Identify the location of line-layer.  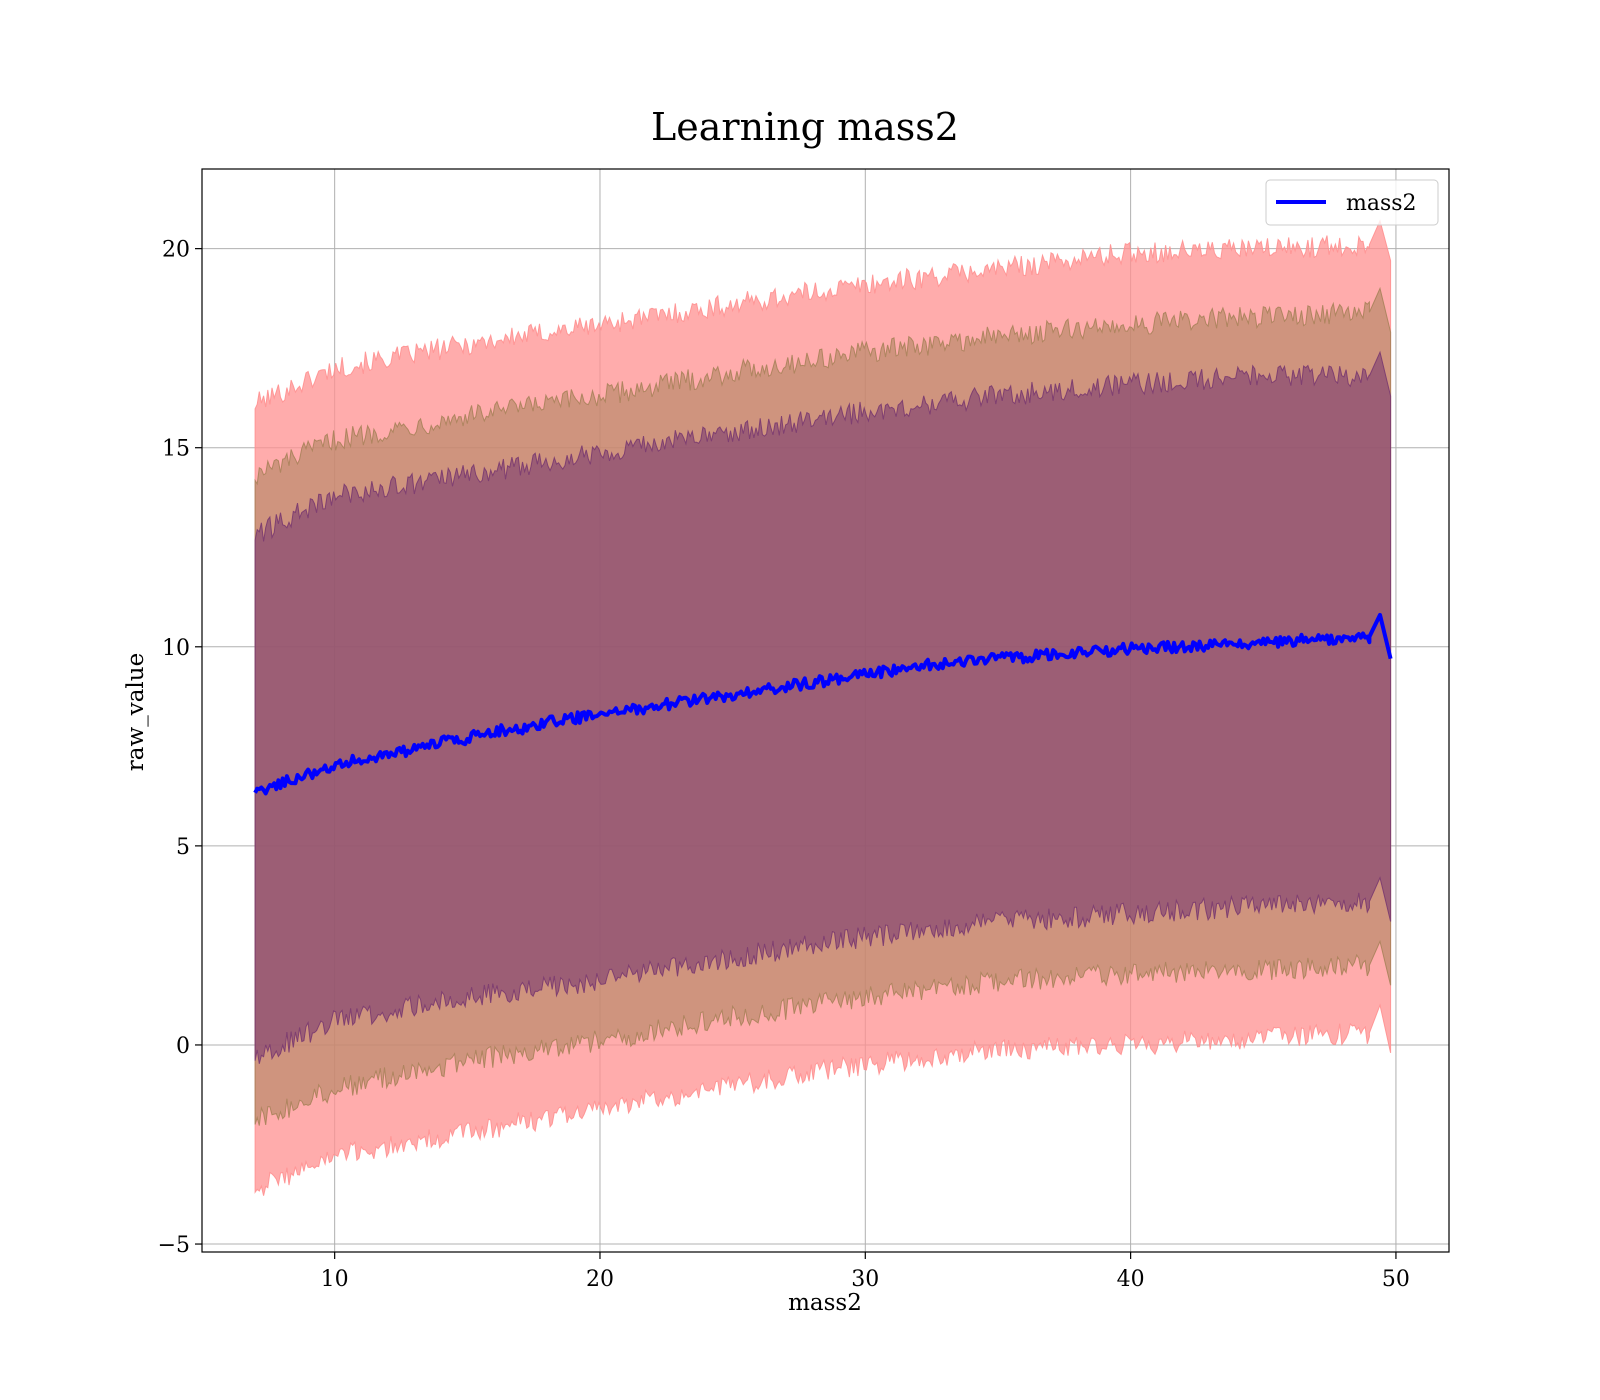
(823, 704).